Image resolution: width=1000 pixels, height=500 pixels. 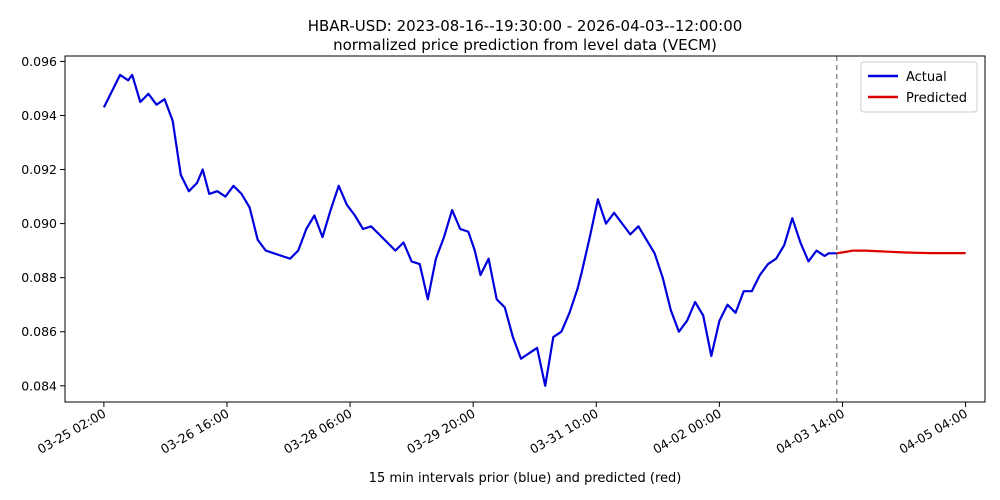 I want to click on legend: Actual Predicted, so click(x=919, y=87).